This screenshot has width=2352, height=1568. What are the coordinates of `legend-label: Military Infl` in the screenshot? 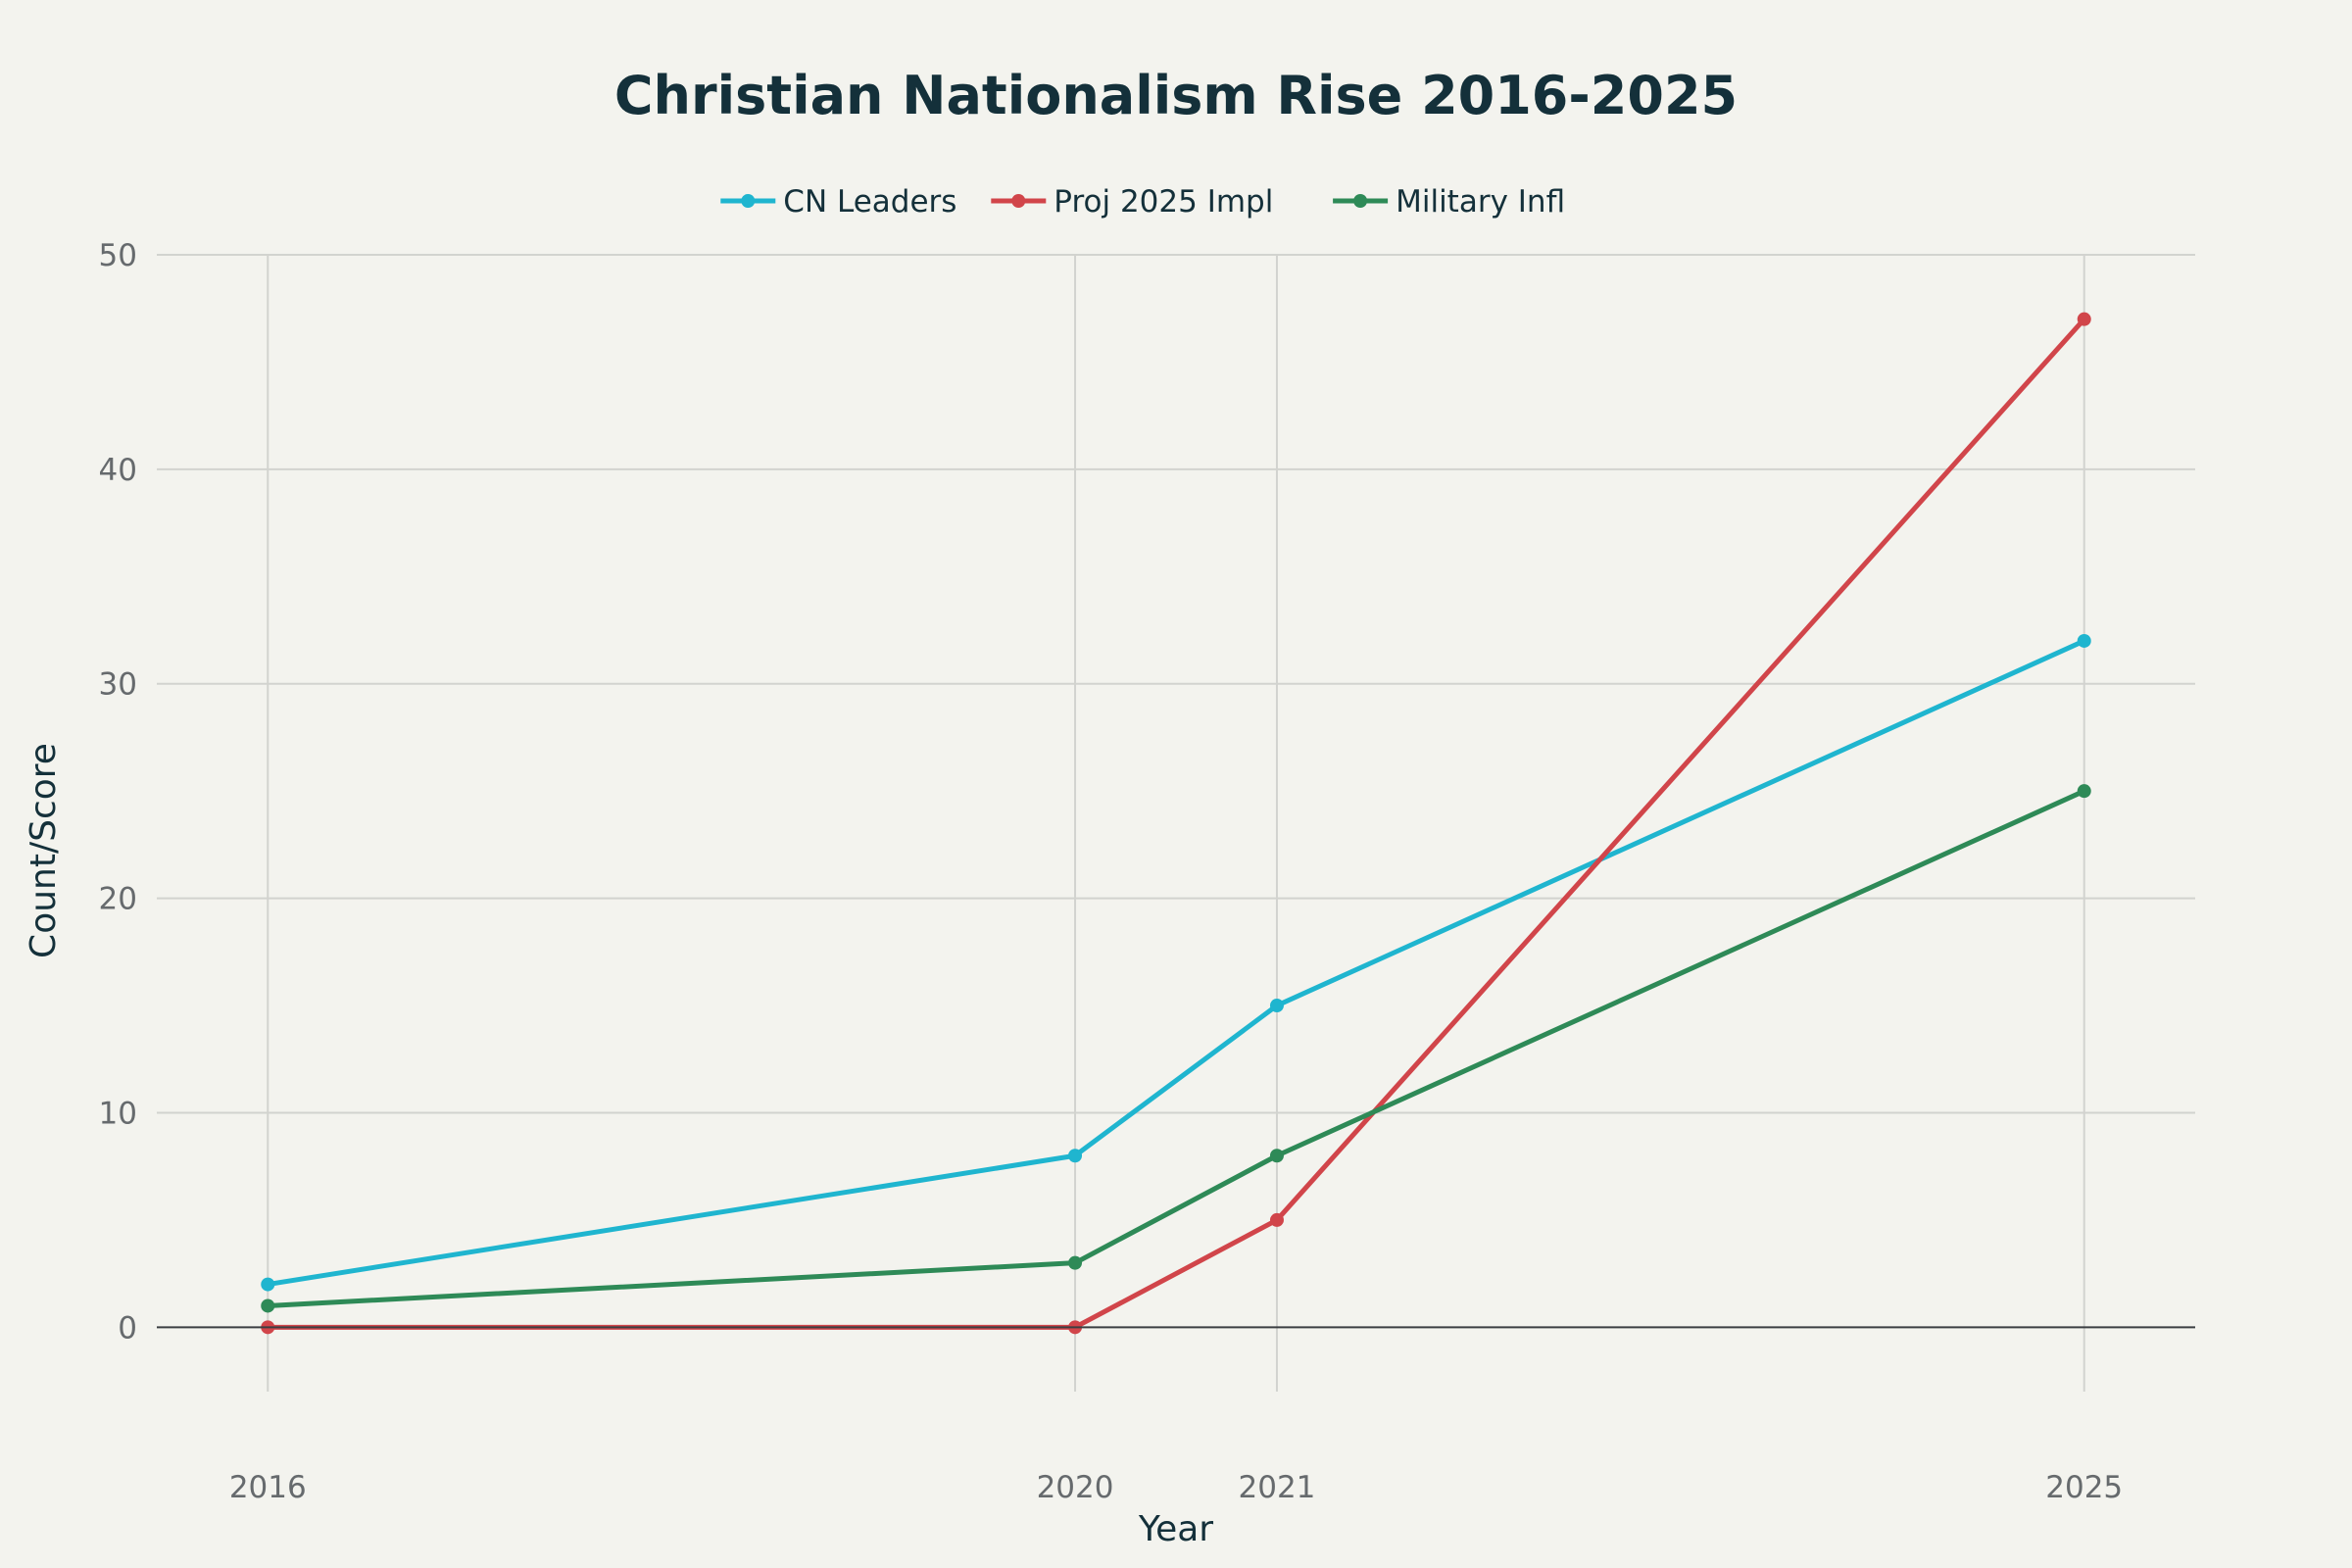 It's located at (1480, 202).